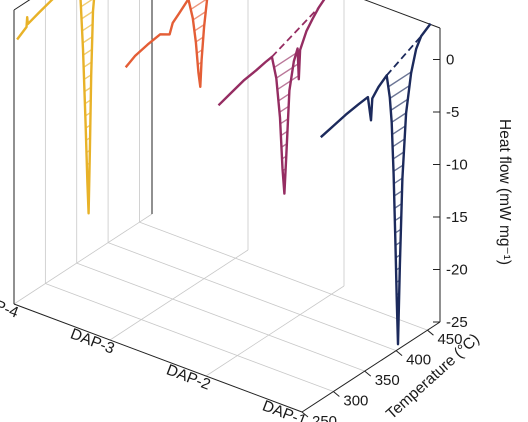  Describe the element at coordinates (504, 192) in the screenshot. I see `z-axis-label: Heat flow (mW mg⁻¹)` at that location.